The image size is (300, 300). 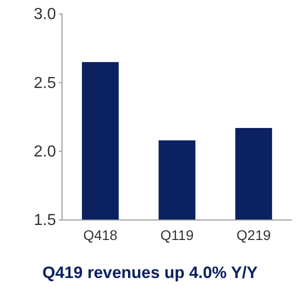 I want to click on y-tick-label: 1.5, so click(x=45, y=221).